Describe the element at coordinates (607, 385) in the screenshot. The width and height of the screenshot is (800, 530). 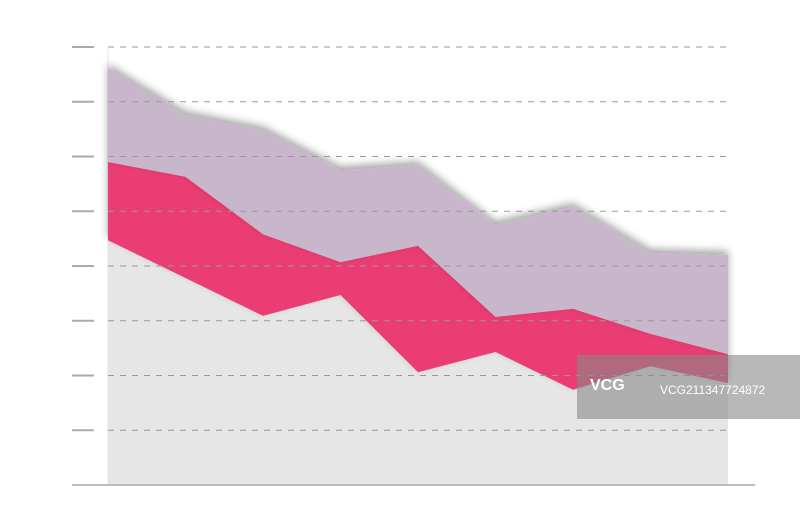
I see `watermark-logo: VCG` at that location.